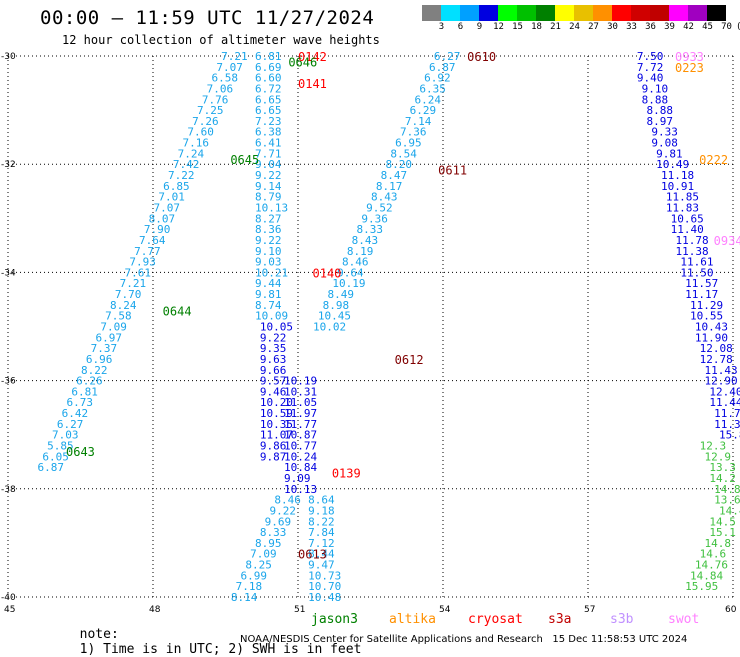 The image size is (740, 657). I want to click on swh-value: 6.92, so click(437, 78).